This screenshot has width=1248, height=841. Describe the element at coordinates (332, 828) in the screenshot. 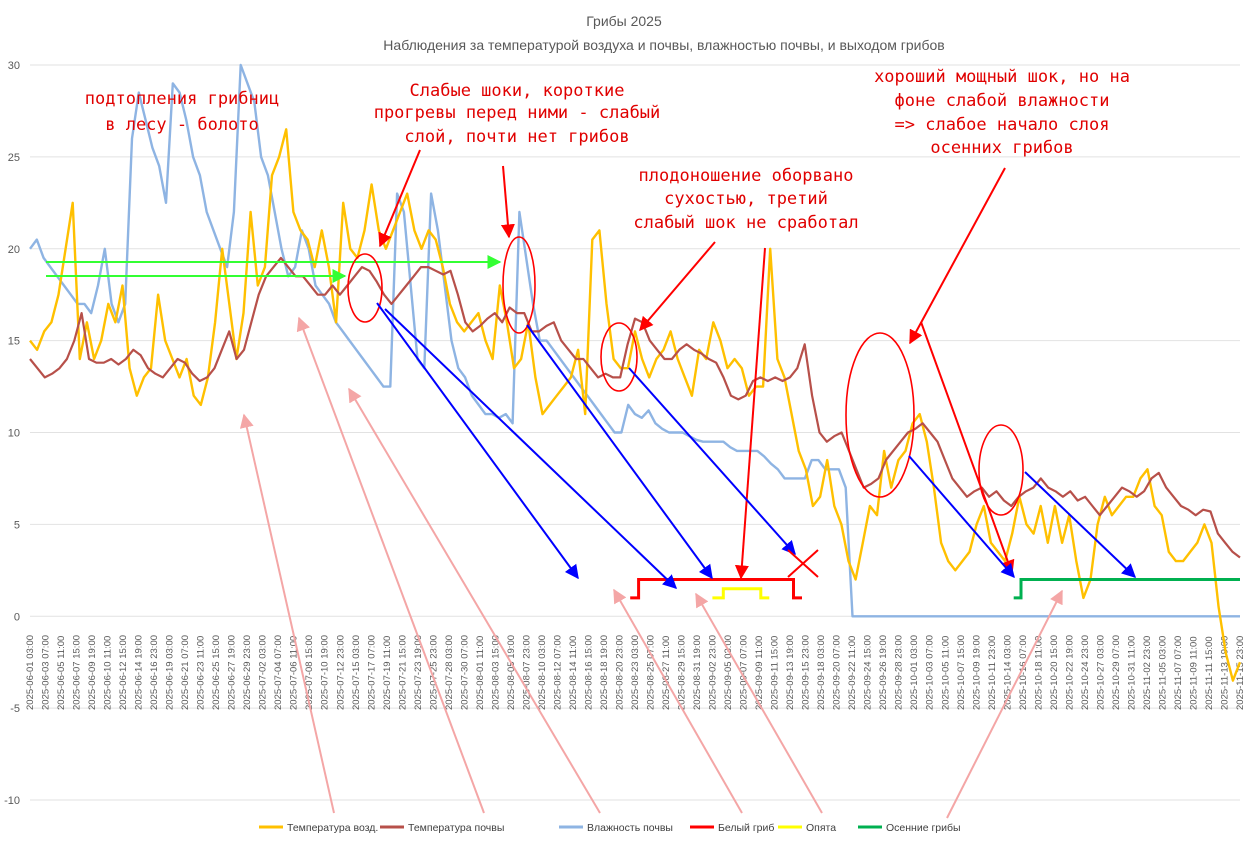

I see `legend-label: Температура возд.` at that location.